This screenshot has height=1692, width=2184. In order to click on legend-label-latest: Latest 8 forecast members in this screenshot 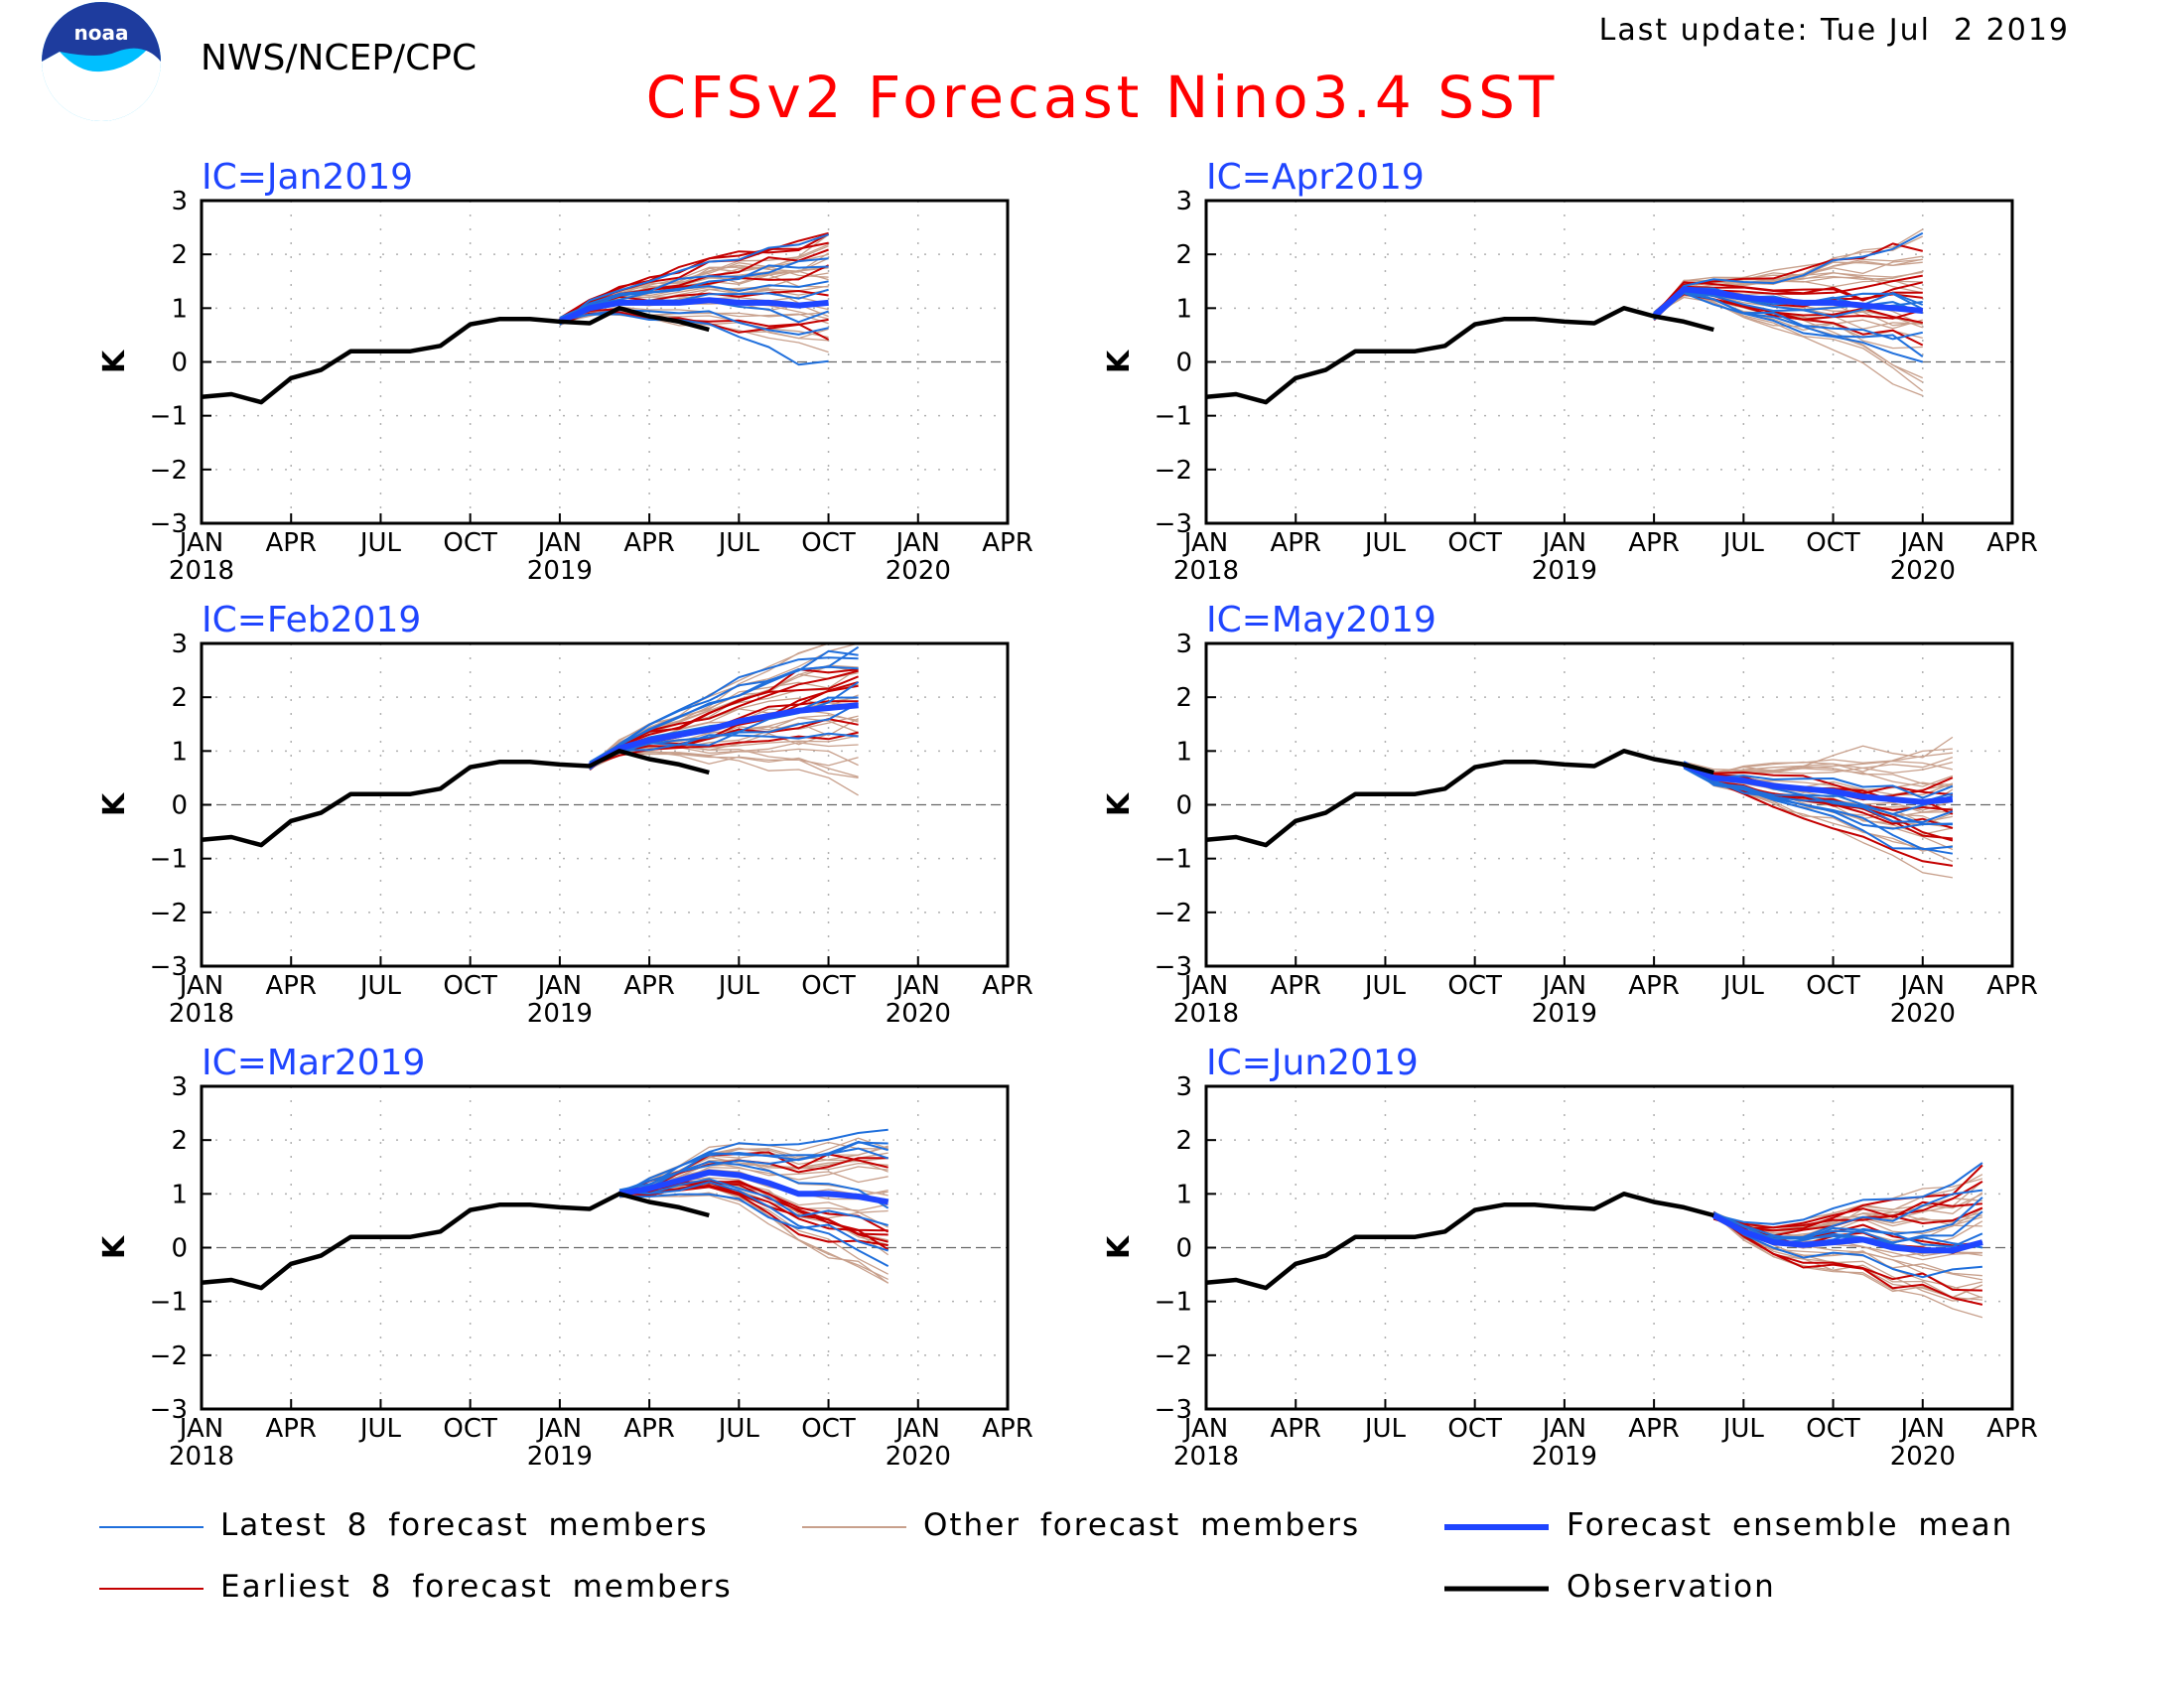, I will do `click(464, 1525)`.